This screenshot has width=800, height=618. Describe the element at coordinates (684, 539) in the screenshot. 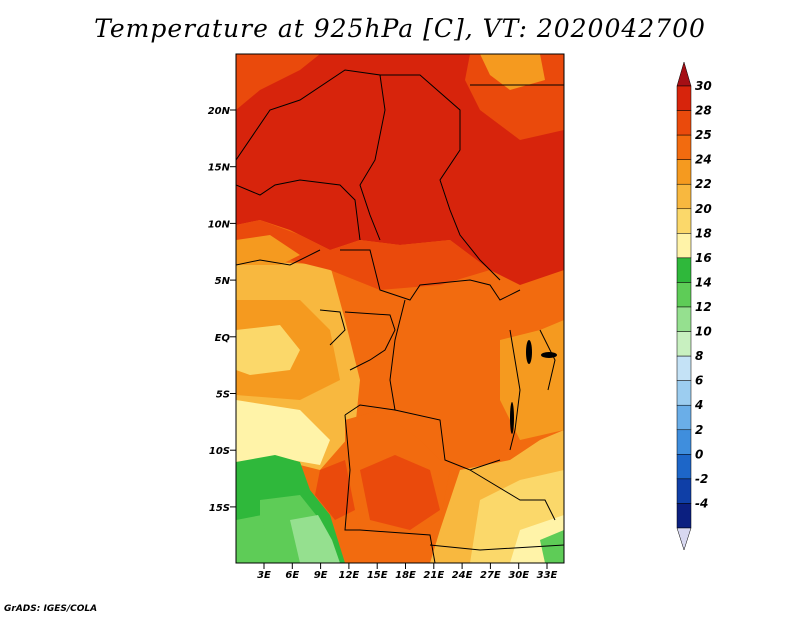

I see `colorbar-bottom-arrow` at that location.